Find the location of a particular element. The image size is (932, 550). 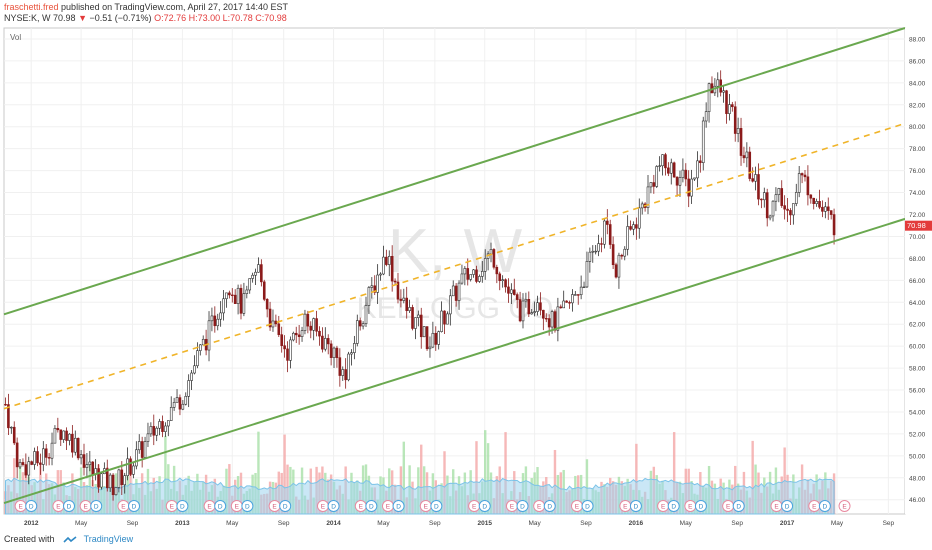

price-change: −0.51 (−0.71%) is located at coordinates (120, 18).